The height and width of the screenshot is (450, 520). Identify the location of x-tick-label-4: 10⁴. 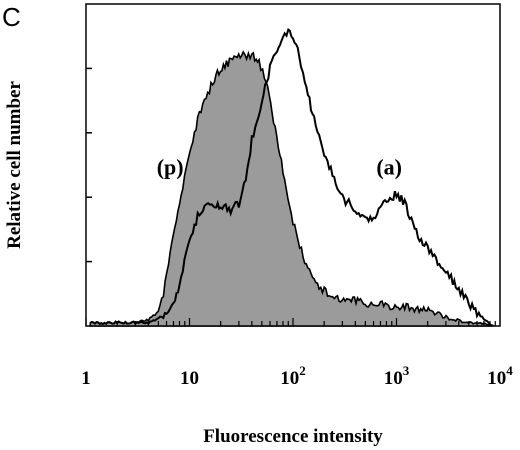
(500, 376).